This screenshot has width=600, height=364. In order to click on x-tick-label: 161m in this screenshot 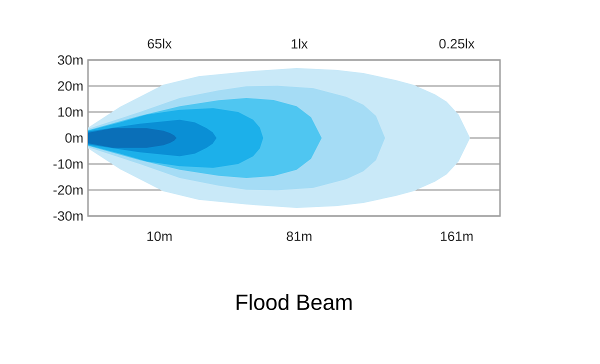, I will do `click(456, 237)`.